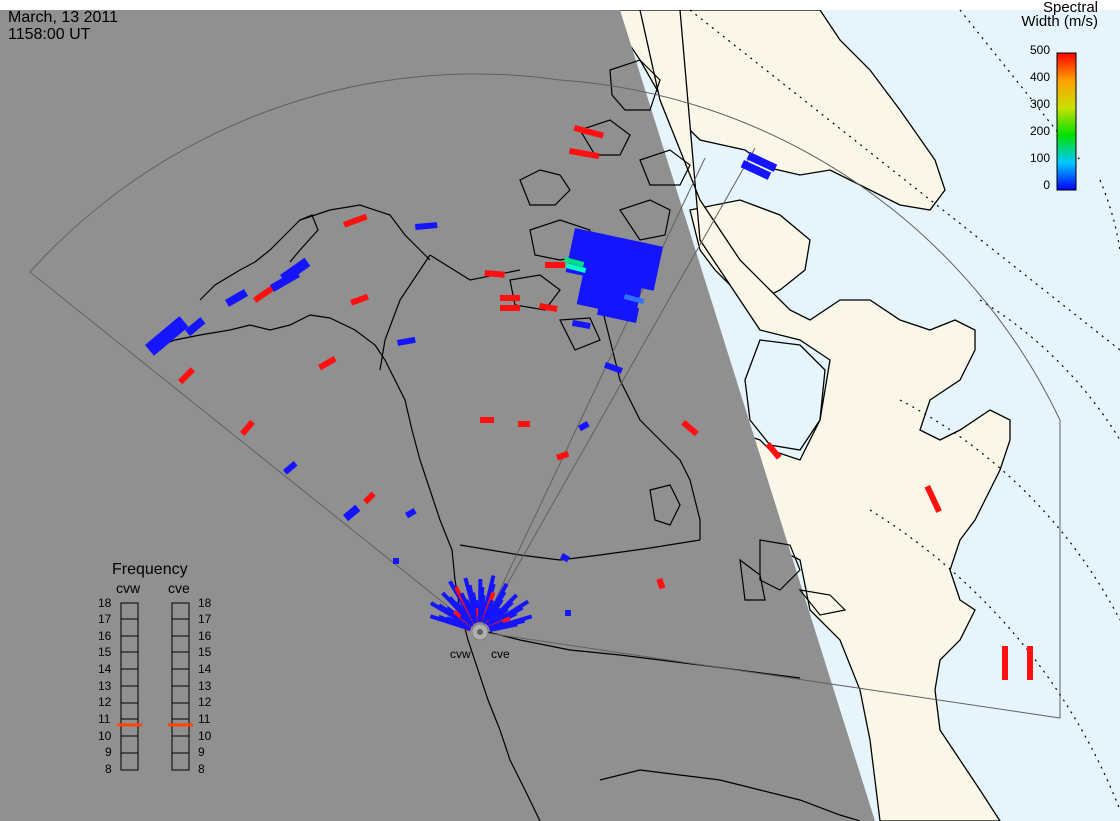  Describe the element at coordinates (49, 34) in the screenshot. I see `time-label: 1158:00 UT` at that location.